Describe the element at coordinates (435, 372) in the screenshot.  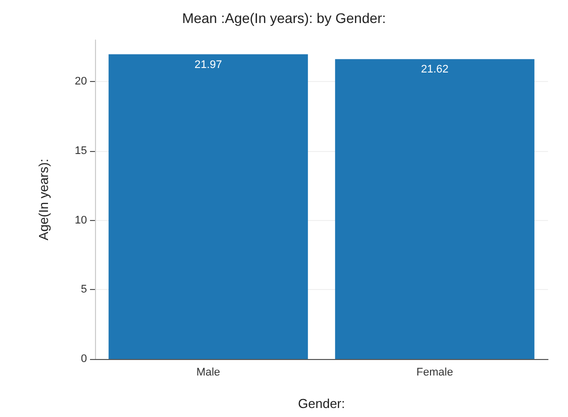
I see `x-tick-label: Female` at that location.